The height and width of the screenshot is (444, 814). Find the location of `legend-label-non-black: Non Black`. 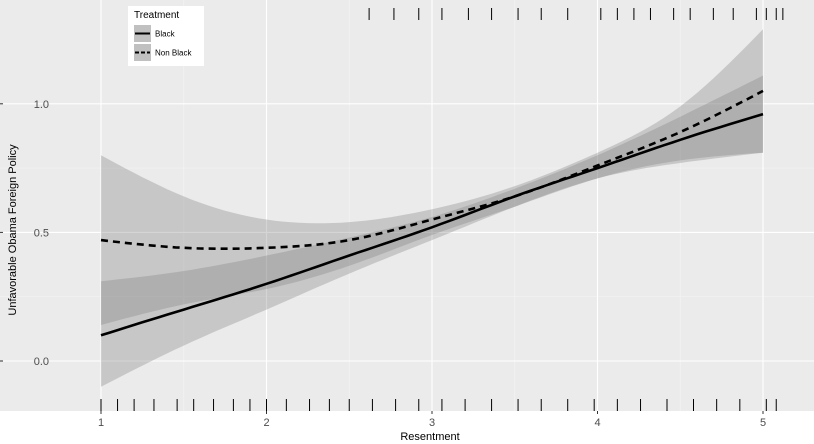

legend-label-non-black: Non Black is located at coordinates (173, 53).